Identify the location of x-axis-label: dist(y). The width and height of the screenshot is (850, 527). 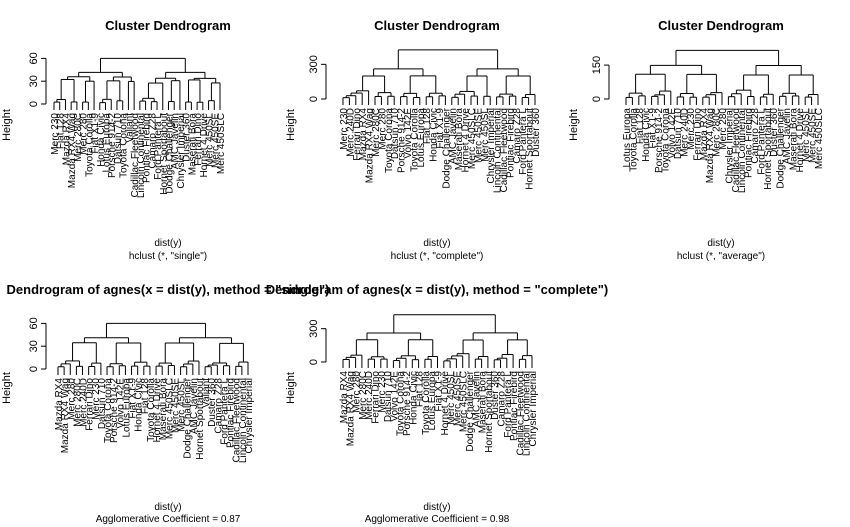
(167, 507).